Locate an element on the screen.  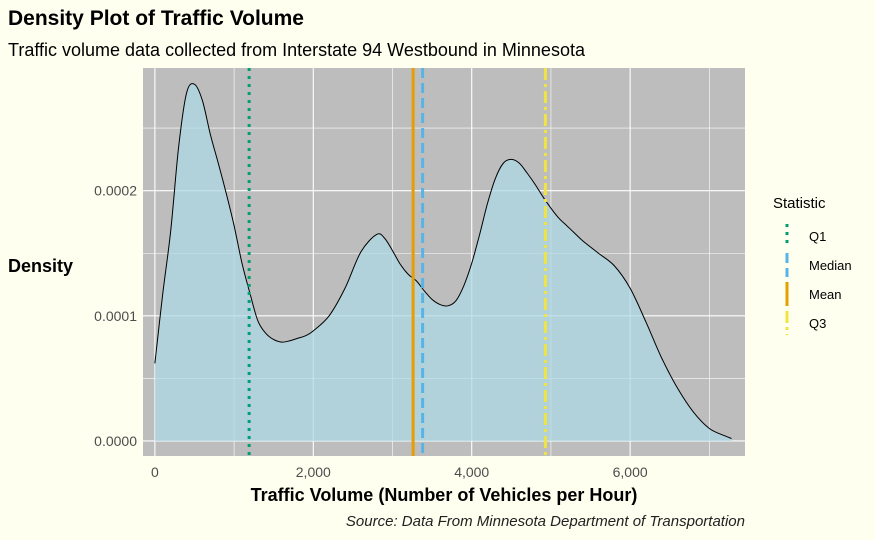
legend-title: Statistic is located at coordinates (799, 203).